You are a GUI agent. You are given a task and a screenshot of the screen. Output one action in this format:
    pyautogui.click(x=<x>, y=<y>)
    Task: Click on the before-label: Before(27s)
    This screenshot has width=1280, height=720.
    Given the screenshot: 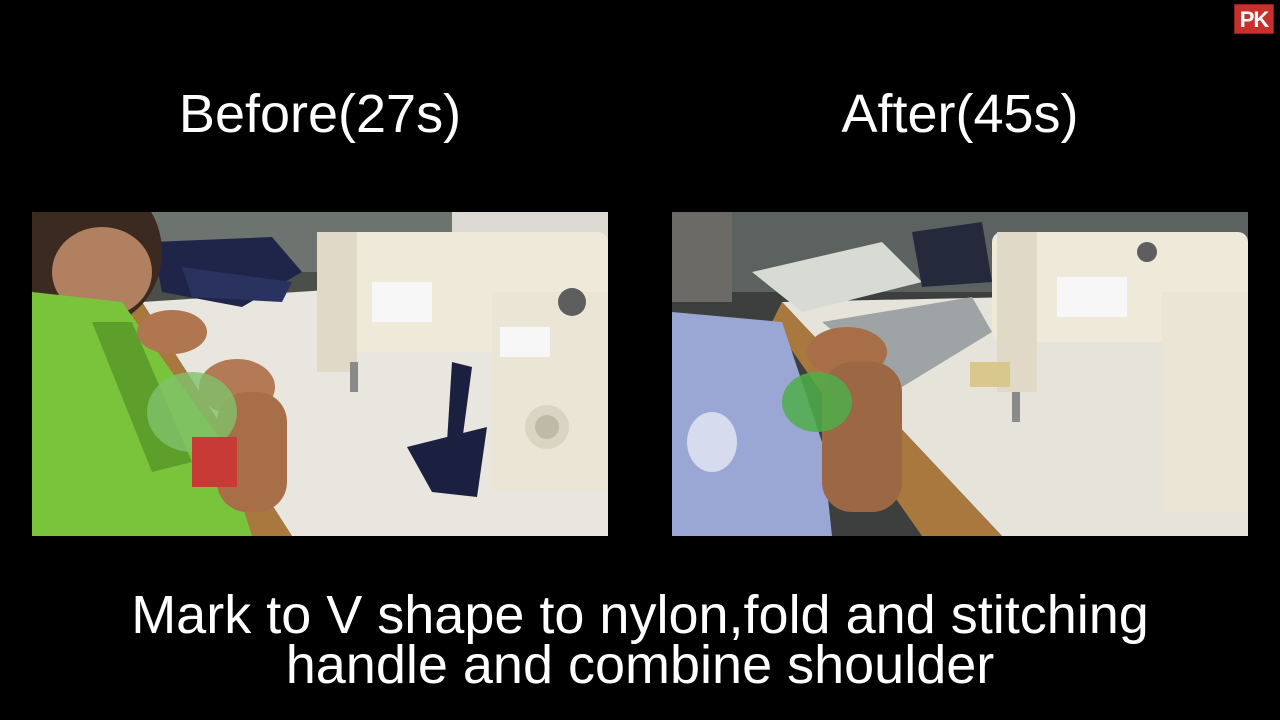 What is the action you would take?
    pyautogui.click(x=320, y=114)
    